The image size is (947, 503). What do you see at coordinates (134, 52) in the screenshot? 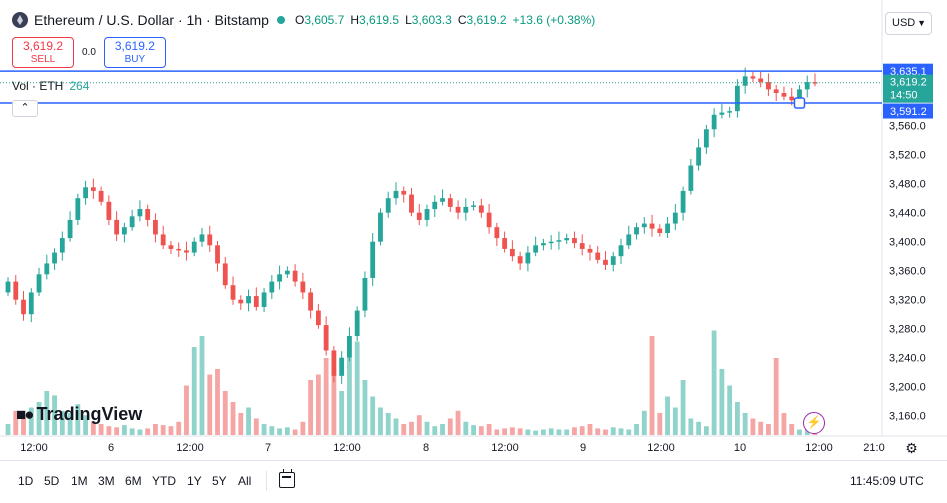
I see `buy-button: 3,619.2 BUY` at bounding box center [134, 52].